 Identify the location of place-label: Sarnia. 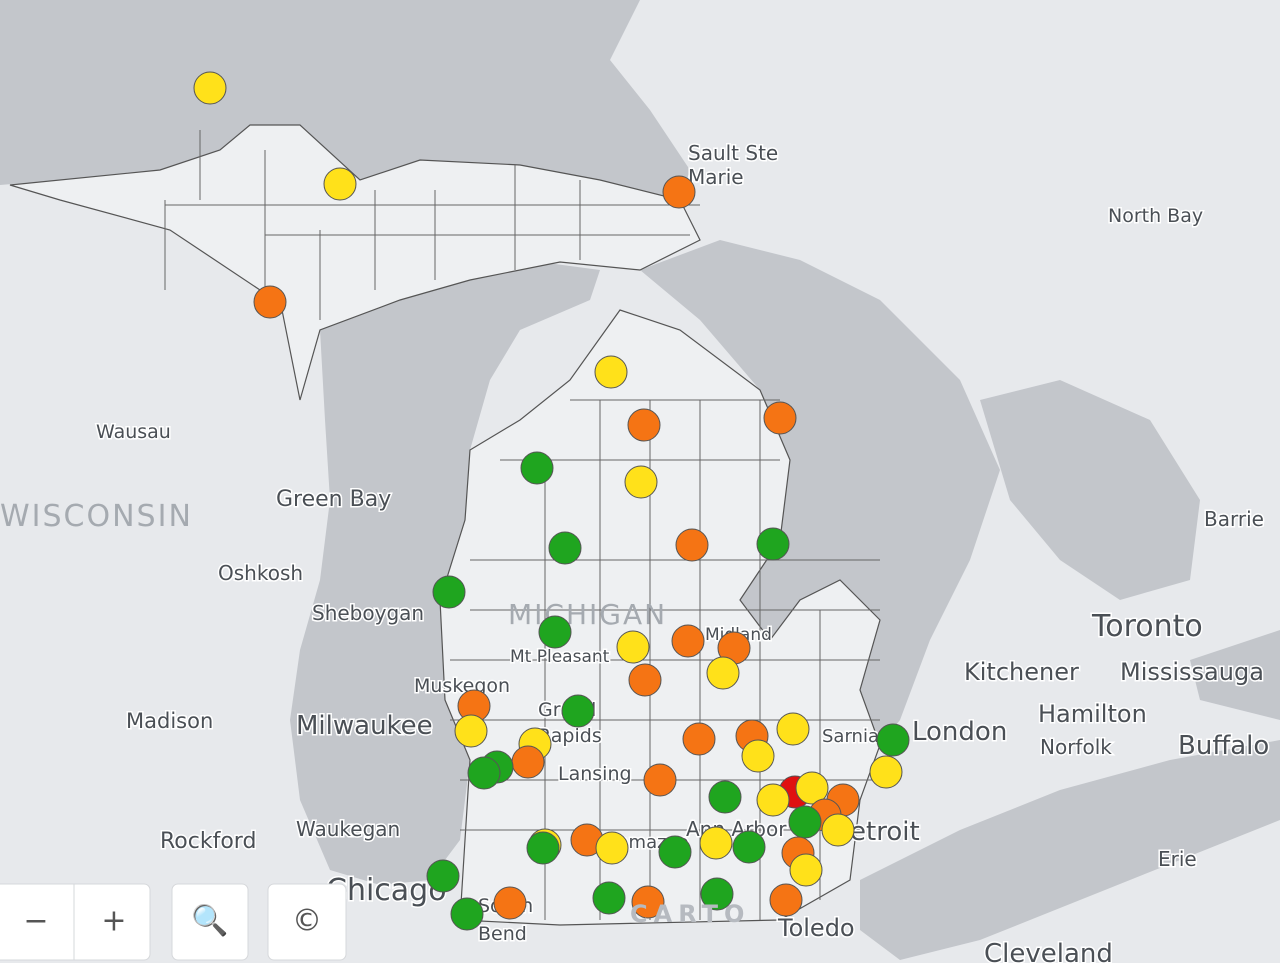
(850, 736).